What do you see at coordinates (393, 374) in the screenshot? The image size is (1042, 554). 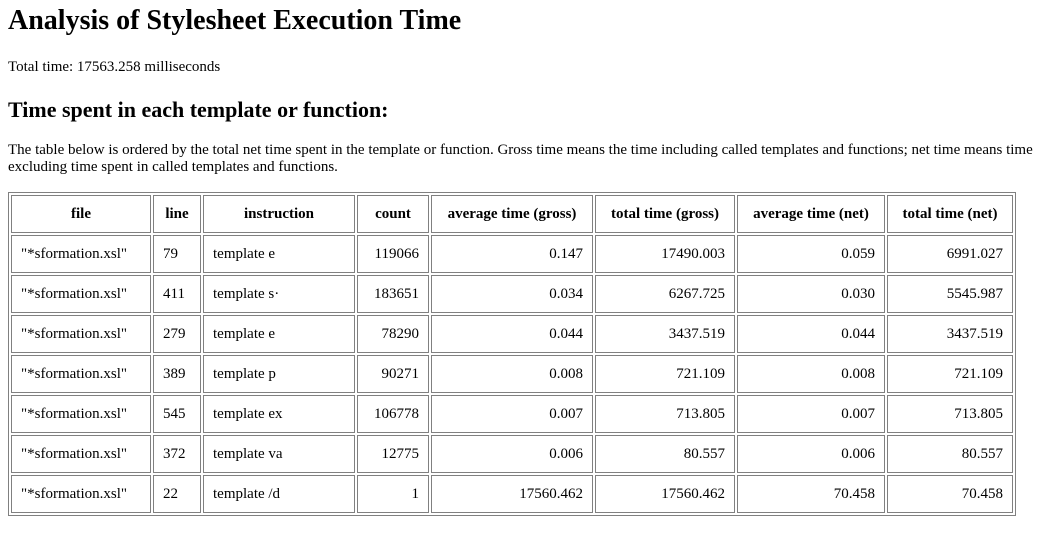 I see `table-cell: 90271` at bounding box center [393, 374].